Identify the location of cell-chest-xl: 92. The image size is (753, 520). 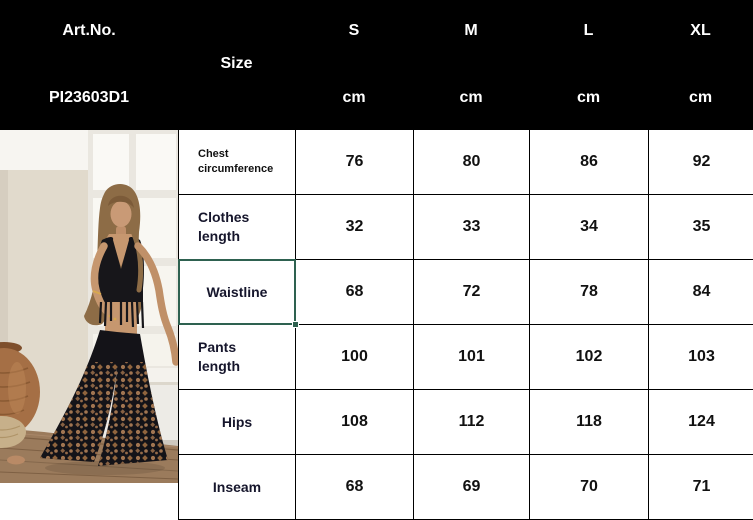
(701, 162).